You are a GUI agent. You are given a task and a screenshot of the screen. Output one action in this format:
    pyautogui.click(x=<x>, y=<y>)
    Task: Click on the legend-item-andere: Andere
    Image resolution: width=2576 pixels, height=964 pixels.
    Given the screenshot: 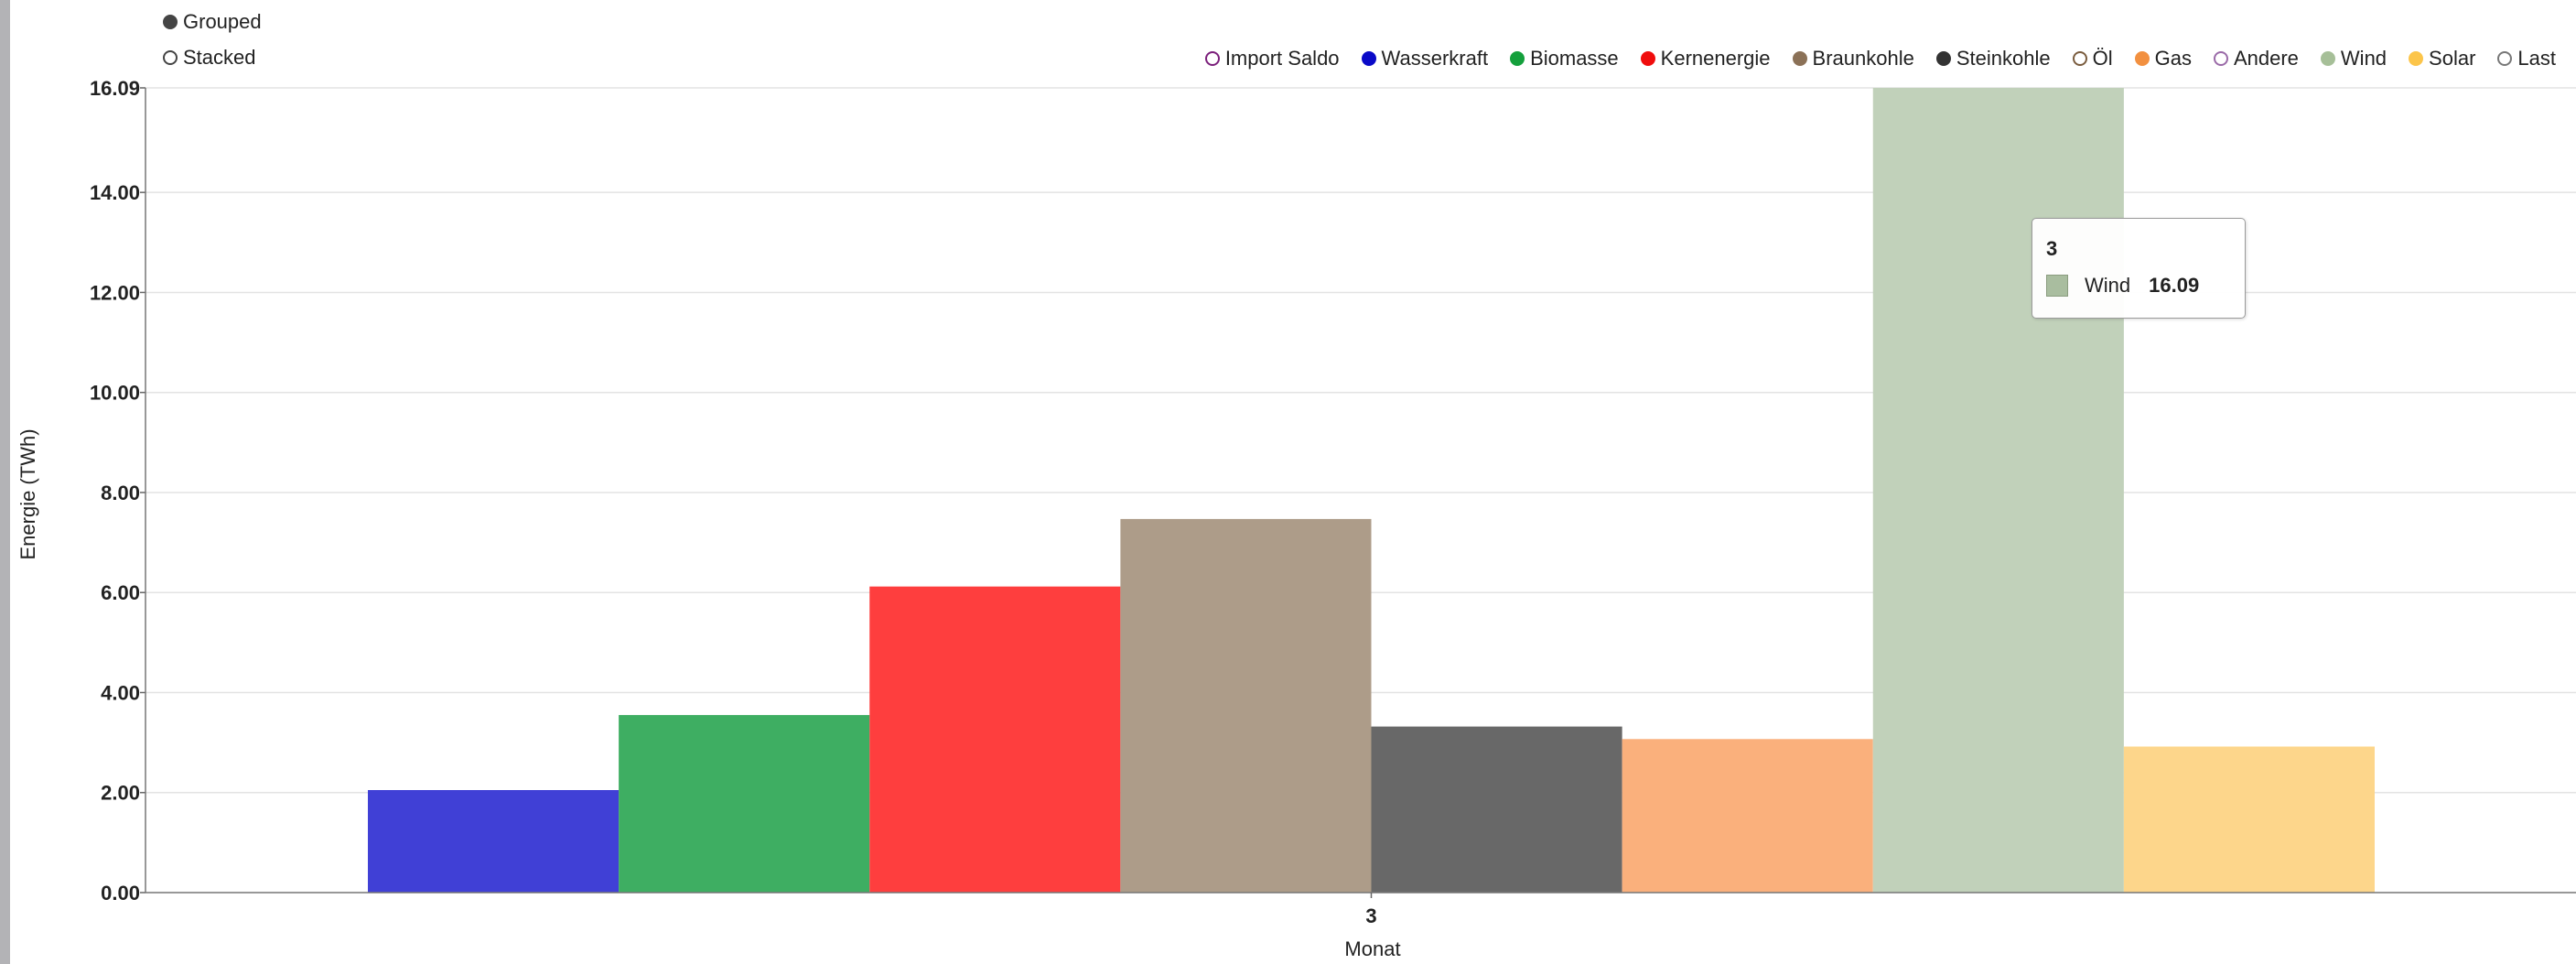 What is the action you would take?
    pyautogui.click(x=2256, y=58)
    